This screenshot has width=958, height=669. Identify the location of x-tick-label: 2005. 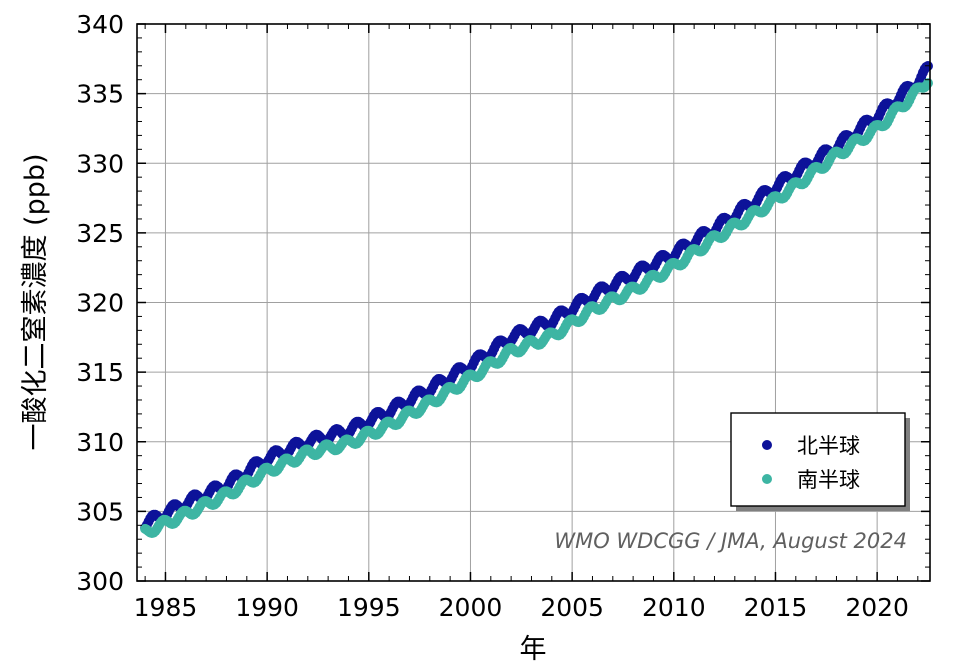
(572, 607).